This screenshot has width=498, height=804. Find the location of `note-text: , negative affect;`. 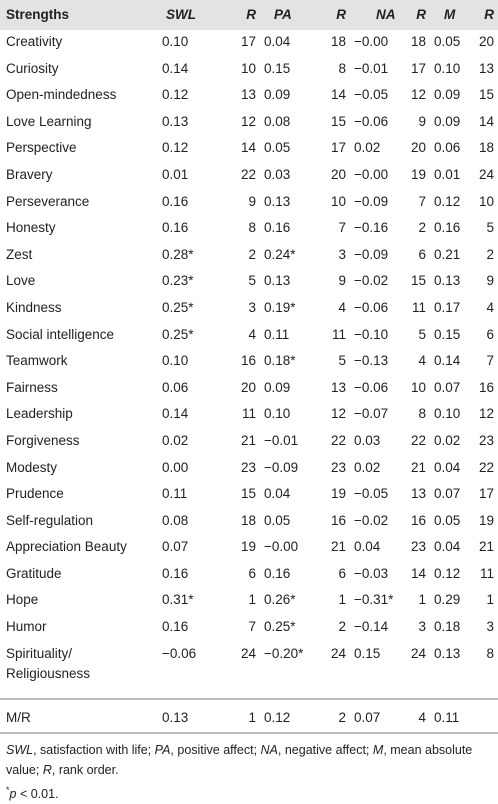

note-text: , negative affect; is located at coordinates (325, 749).